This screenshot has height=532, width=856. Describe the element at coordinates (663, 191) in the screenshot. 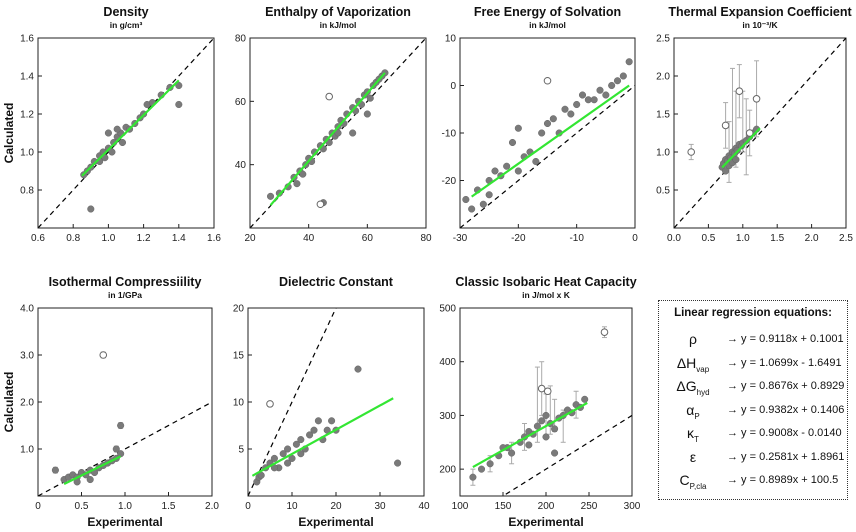

I see `y-tick-label: 0.5` at that location.